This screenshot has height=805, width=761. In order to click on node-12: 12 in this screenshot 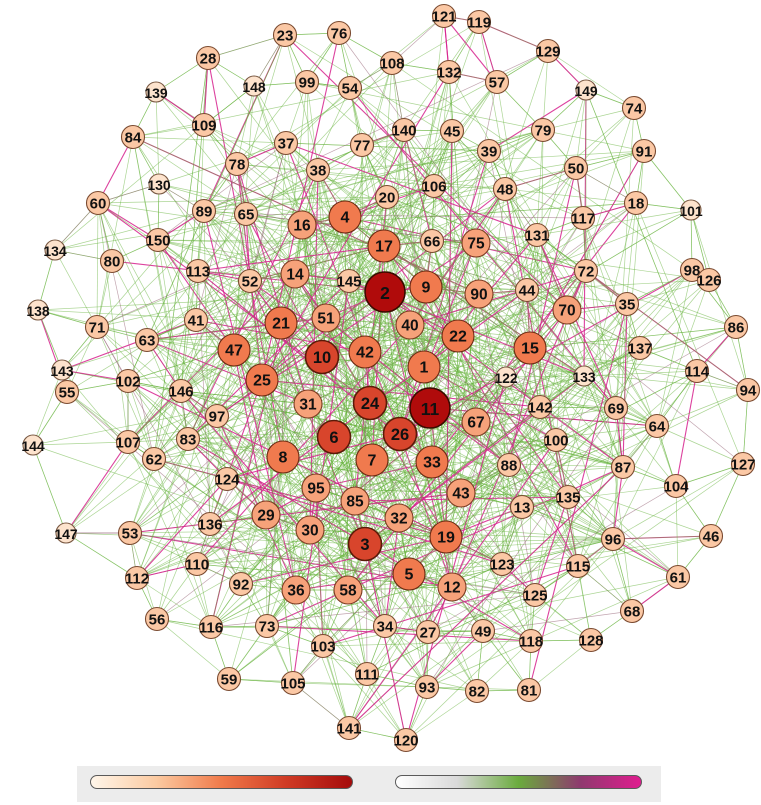, I will do `click(452, 587)`.